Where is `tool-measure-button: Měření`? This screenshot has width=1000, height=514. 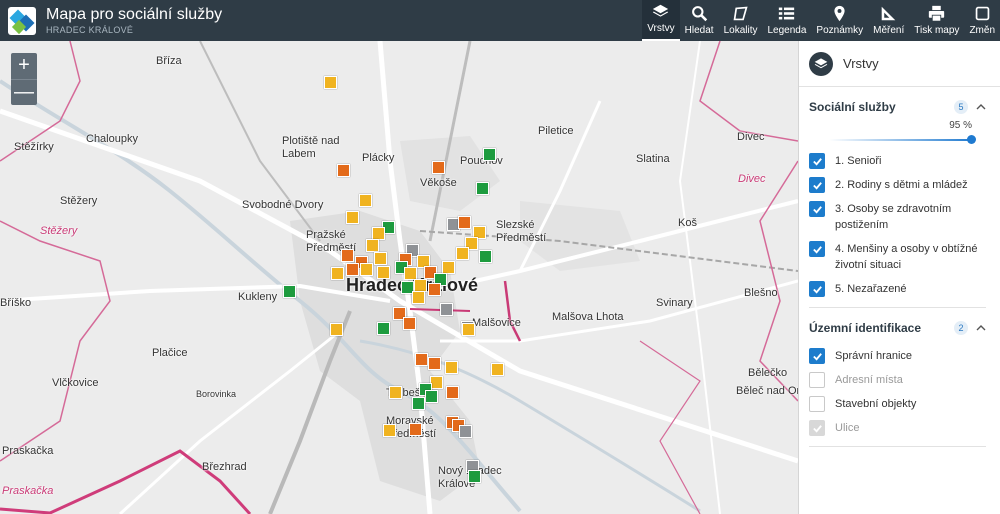 tool-measure-button: Měření is located at coordinates (888, 20).